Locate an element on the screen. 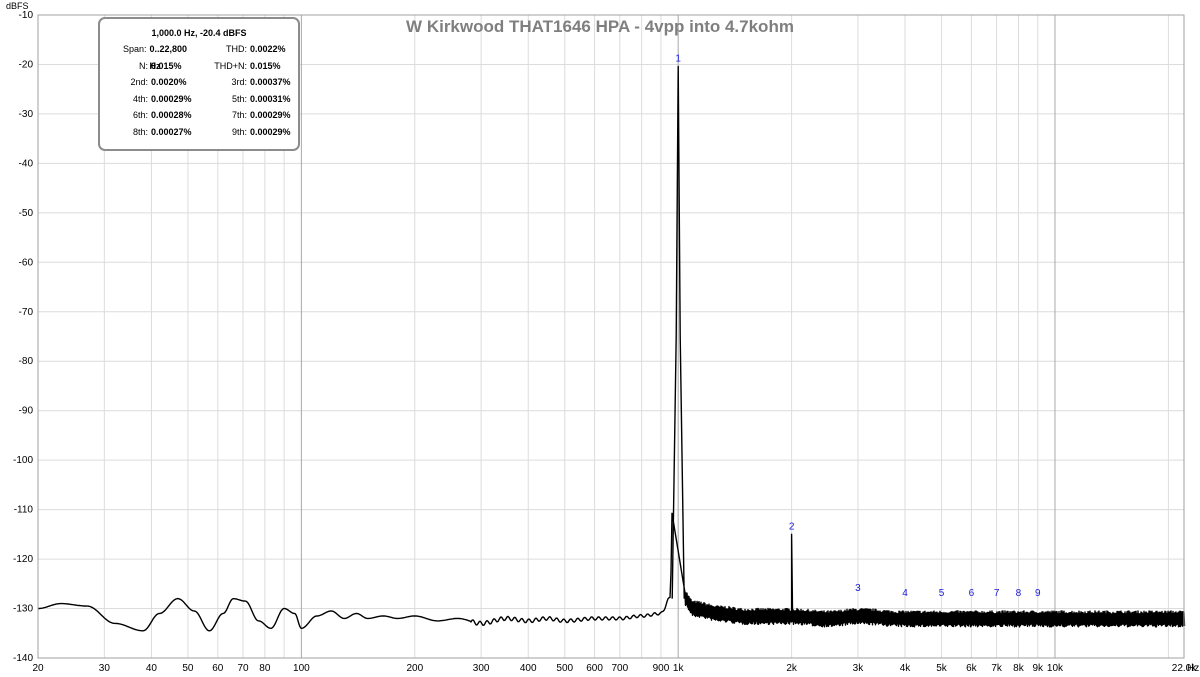 The width and height of the screenshot is (1200, 677). x-tick-label: 8k is located at coordinates (1019, 668).